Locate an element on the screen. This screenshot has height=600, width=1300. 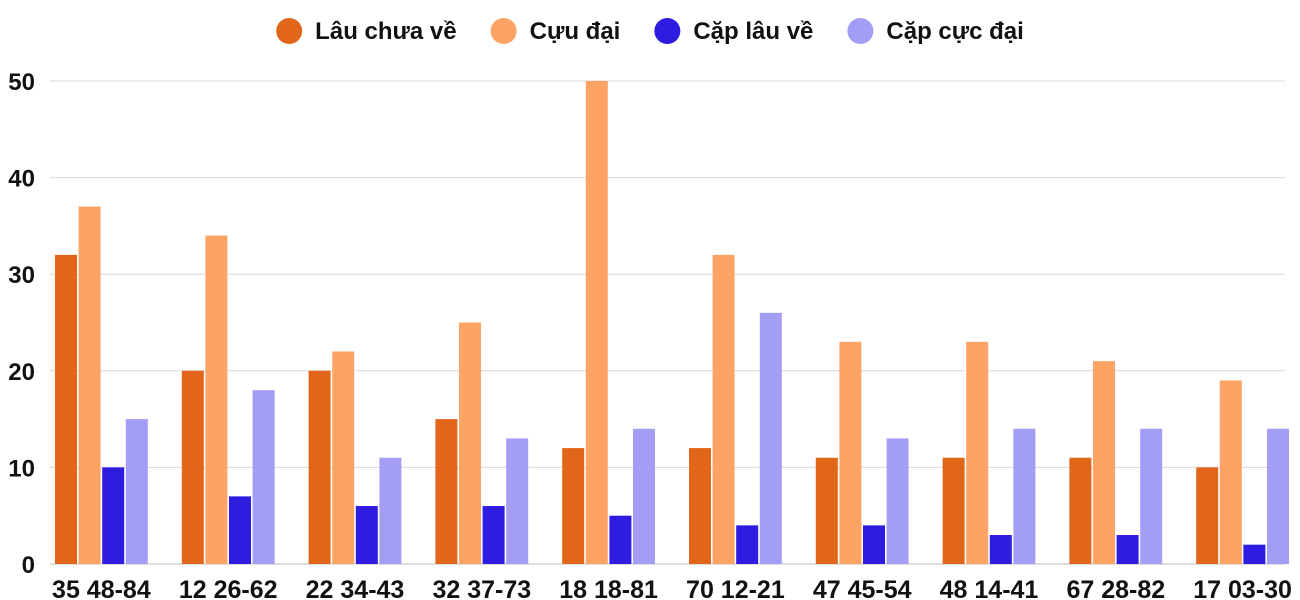
legend-item-lau-chua-ve: Lâu chưa về is located at coordinates (366, 31).